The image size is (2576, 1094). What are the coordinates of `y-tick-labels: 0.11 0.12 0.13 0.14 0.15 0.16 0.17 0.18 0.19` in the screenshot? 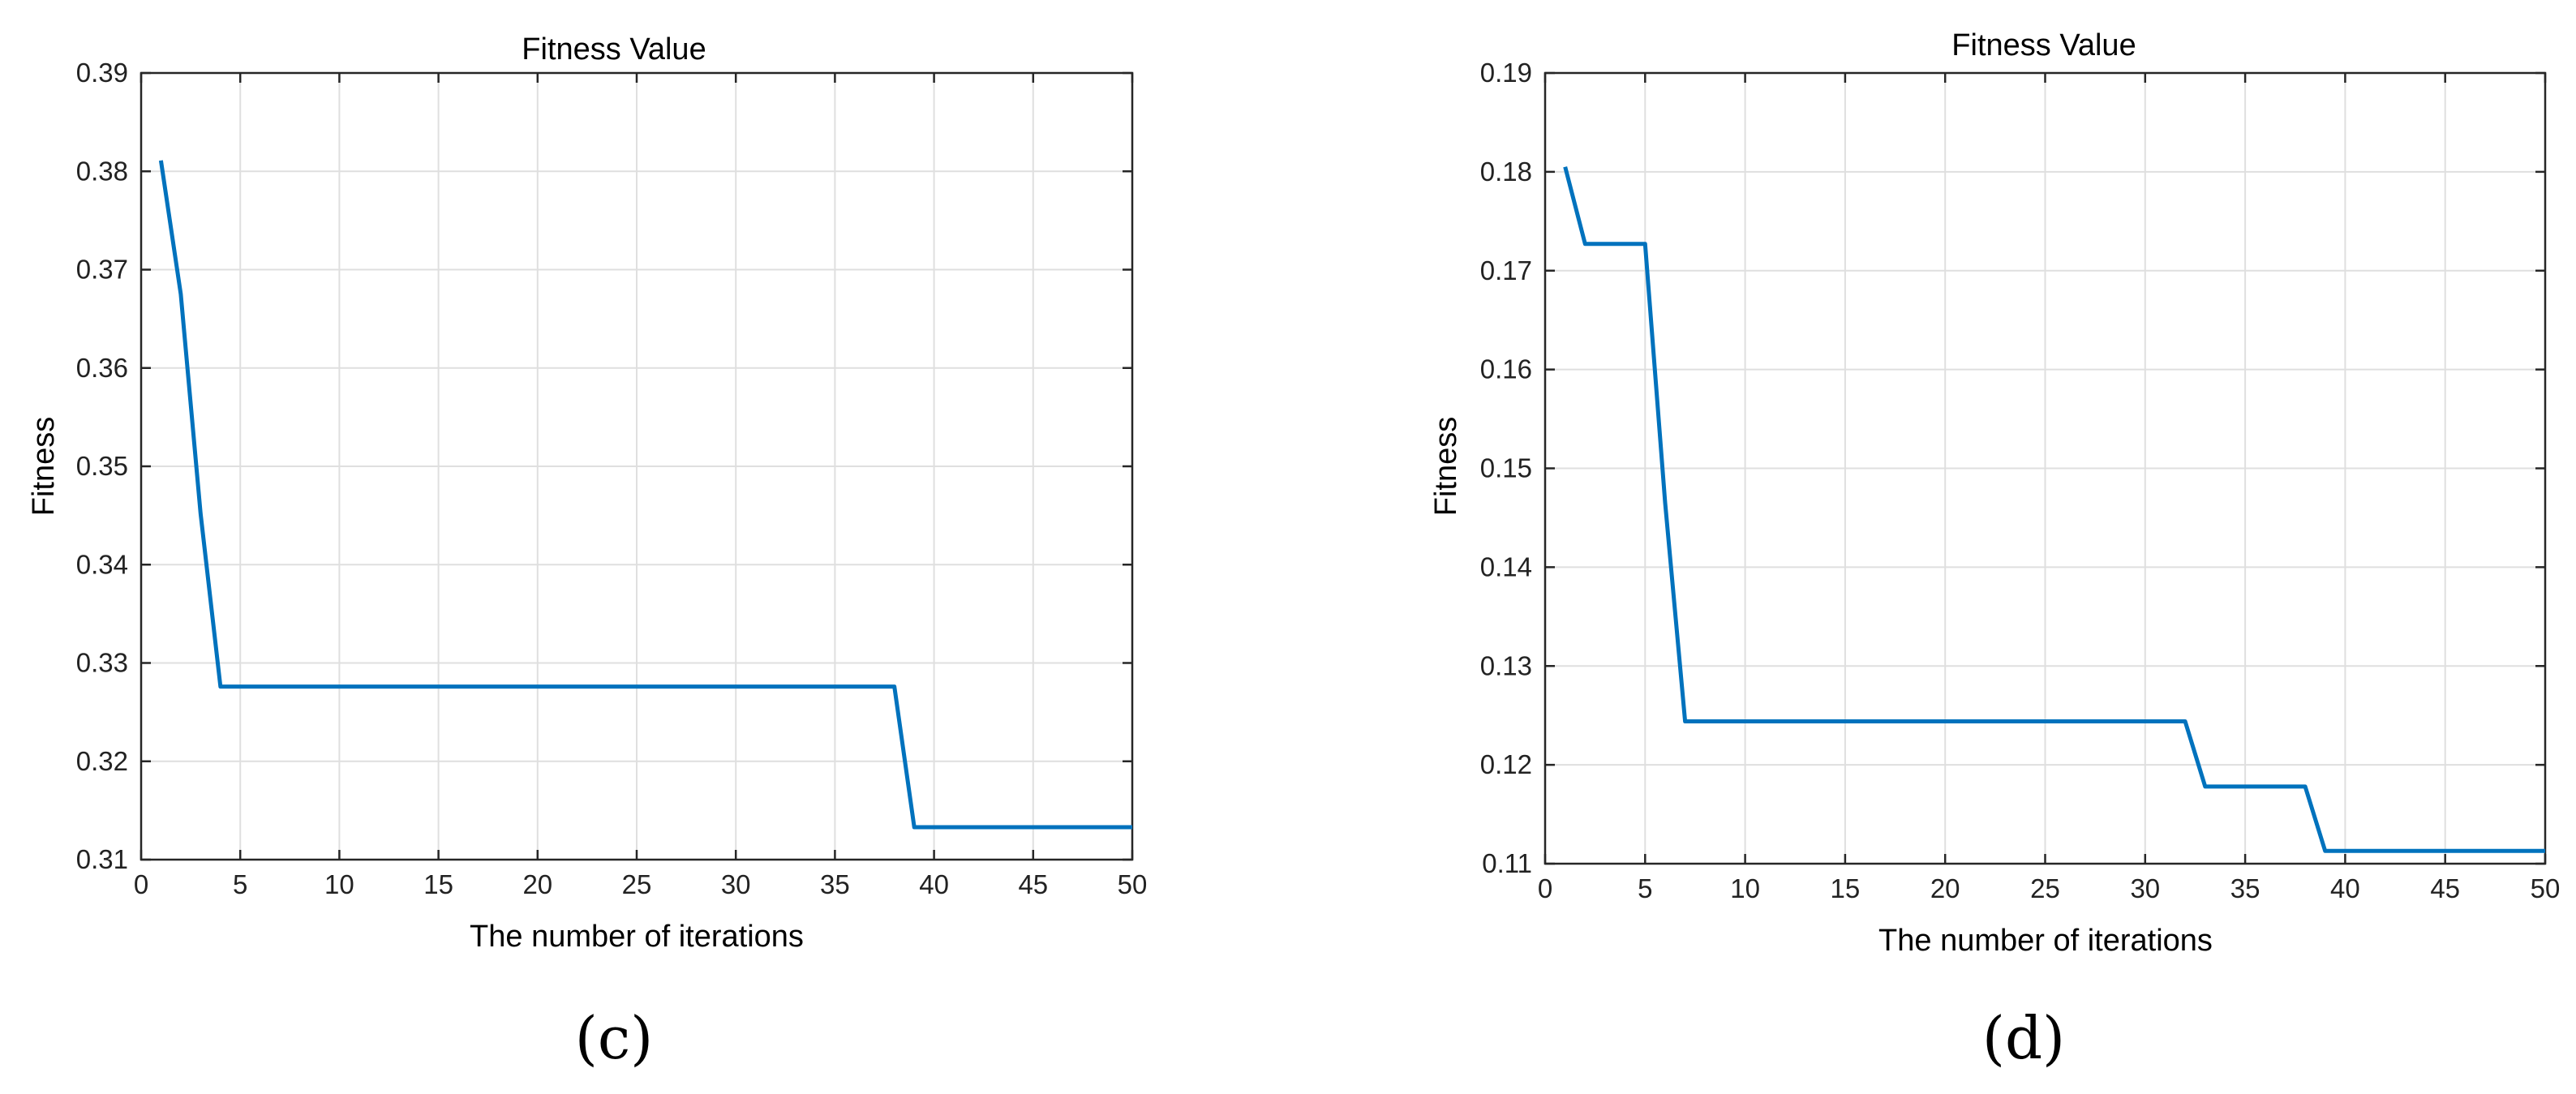 It's located at (1506, 468).